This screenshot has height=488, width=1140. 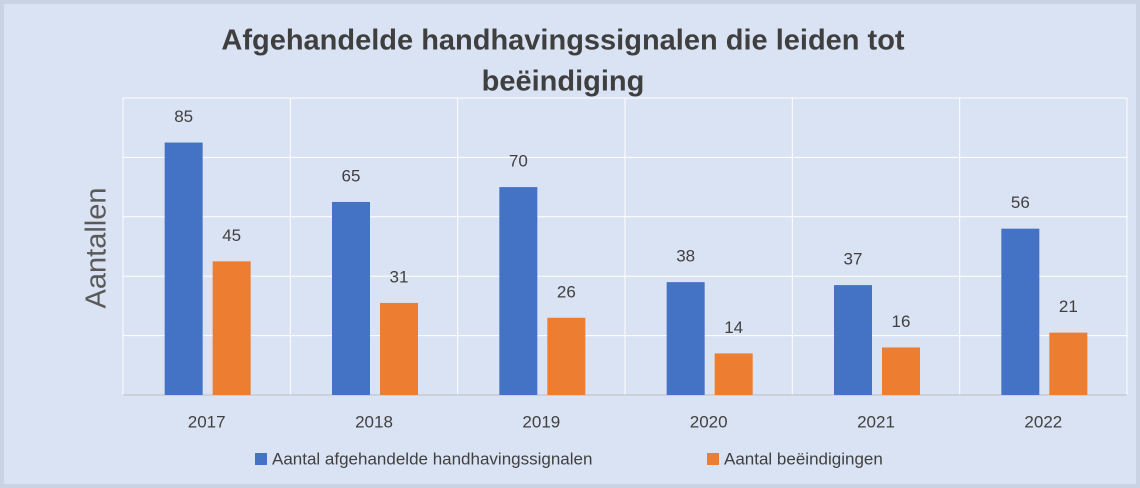 What do you see at coordinates (901, 321) in the screenshot?
I see `data-label: 16` at bounding box center [901, 321].